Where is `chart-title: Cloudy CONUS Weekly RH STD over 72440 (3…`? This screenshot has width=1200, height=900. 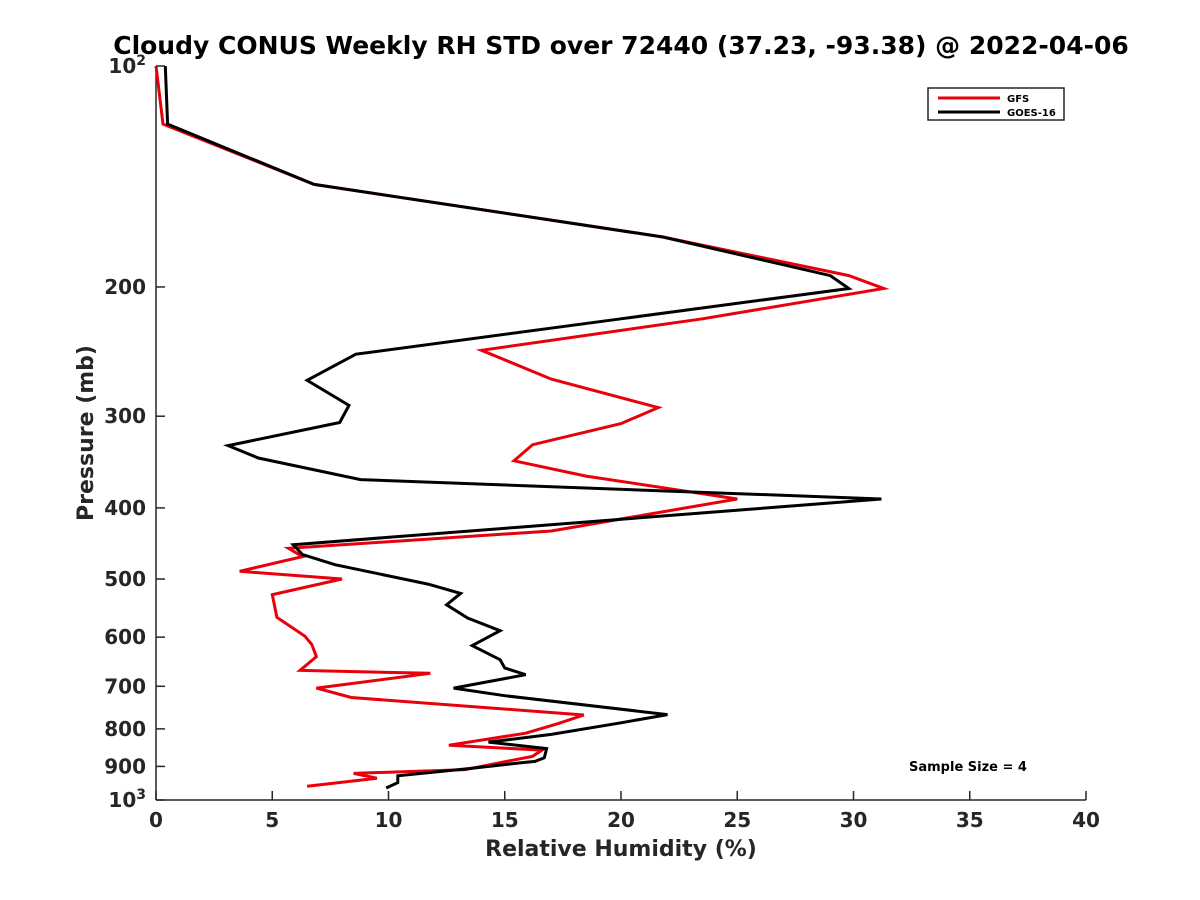 chart-title: Cloudy CONUS Weekly RH STD over 72440 (3… is located at coordinates (621, 45).